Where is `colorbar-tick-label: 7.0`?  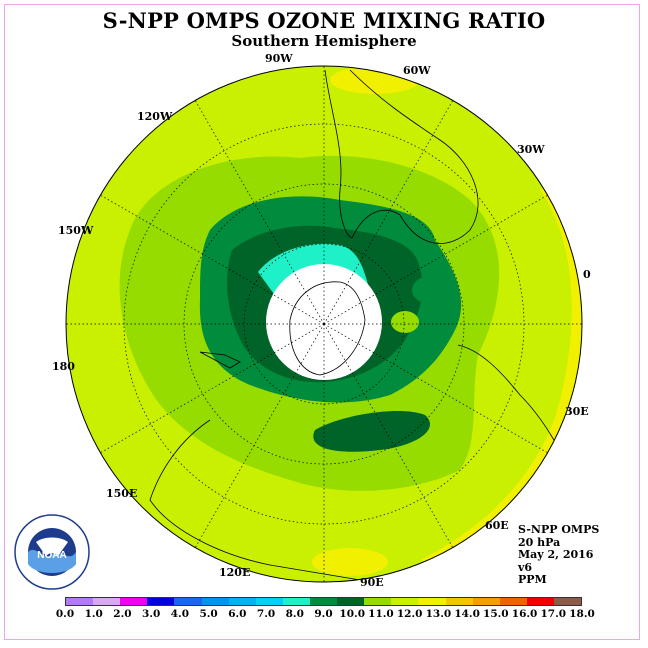
colorbar-tick-label: 7.0 is located at coordinates (266, 614).